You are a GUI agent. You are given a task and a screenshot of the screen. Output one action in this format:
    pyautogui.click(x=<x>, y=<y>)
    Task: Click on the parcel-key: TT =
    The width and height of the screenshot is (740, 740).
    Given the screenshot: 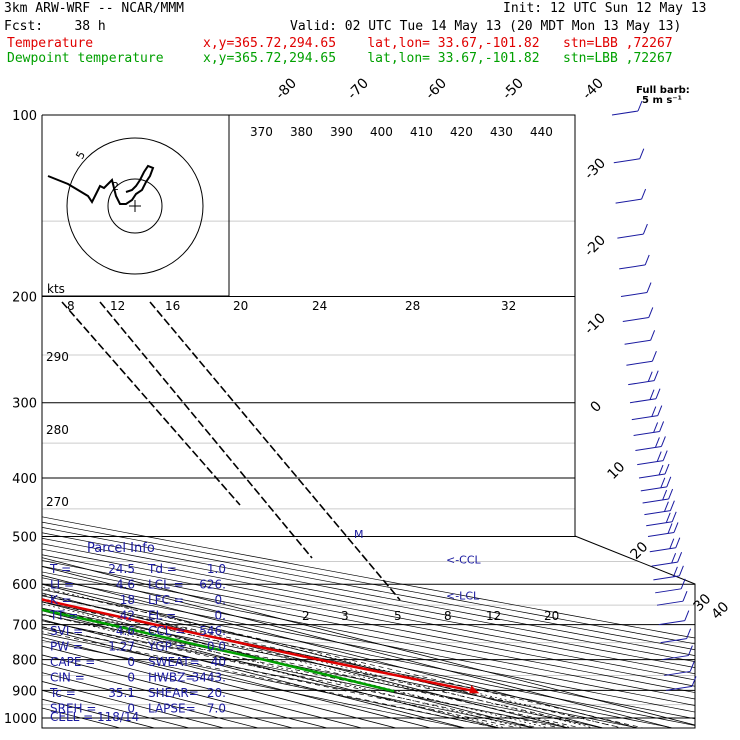 What is the action you would take?
    pyautogui.click(x=63, y=616)
    